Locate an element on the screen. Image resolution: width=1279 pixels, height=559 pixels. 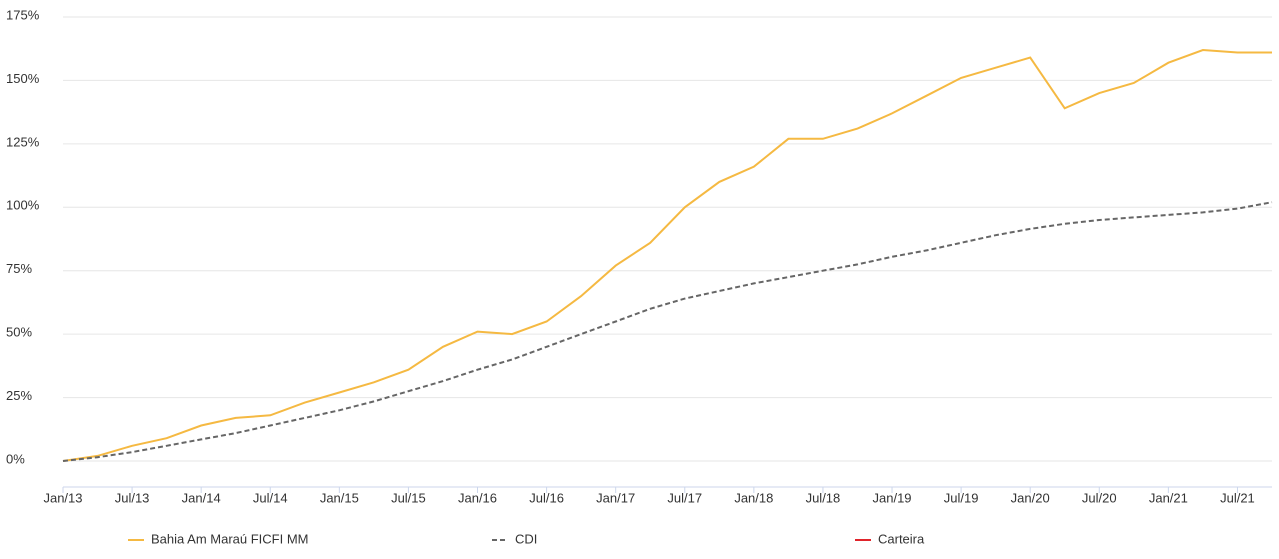
x-tick-label: Jan/14 is located at coordinates (201, 497).